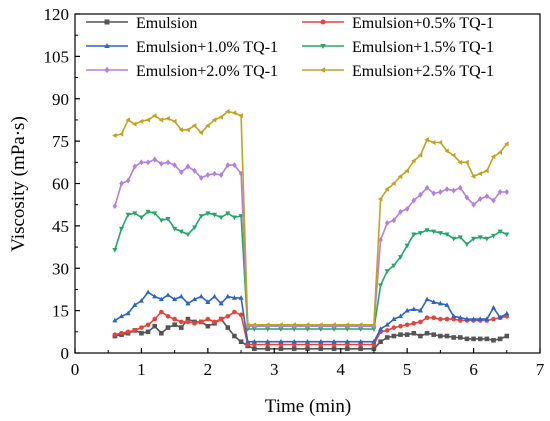 The height and width of the screenshot is (421, 550). What do you see at coordinates (60, 184) in the screenshot?
I see `y-tick-label: 60` at bounding box center [60, 184].